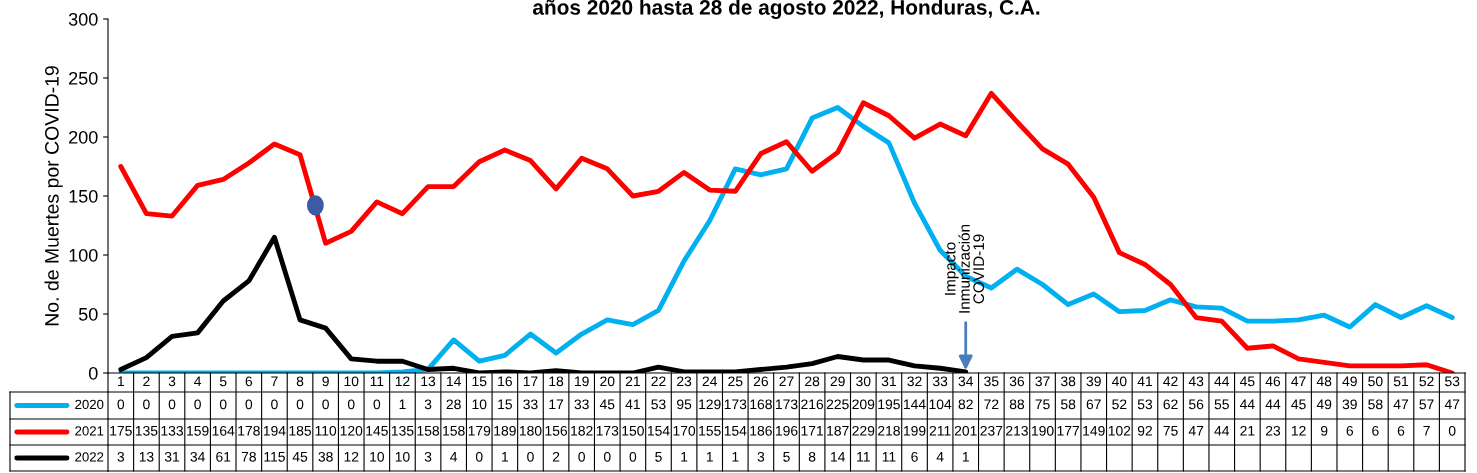  I want to click on data-label: 5, so click(786, 457).